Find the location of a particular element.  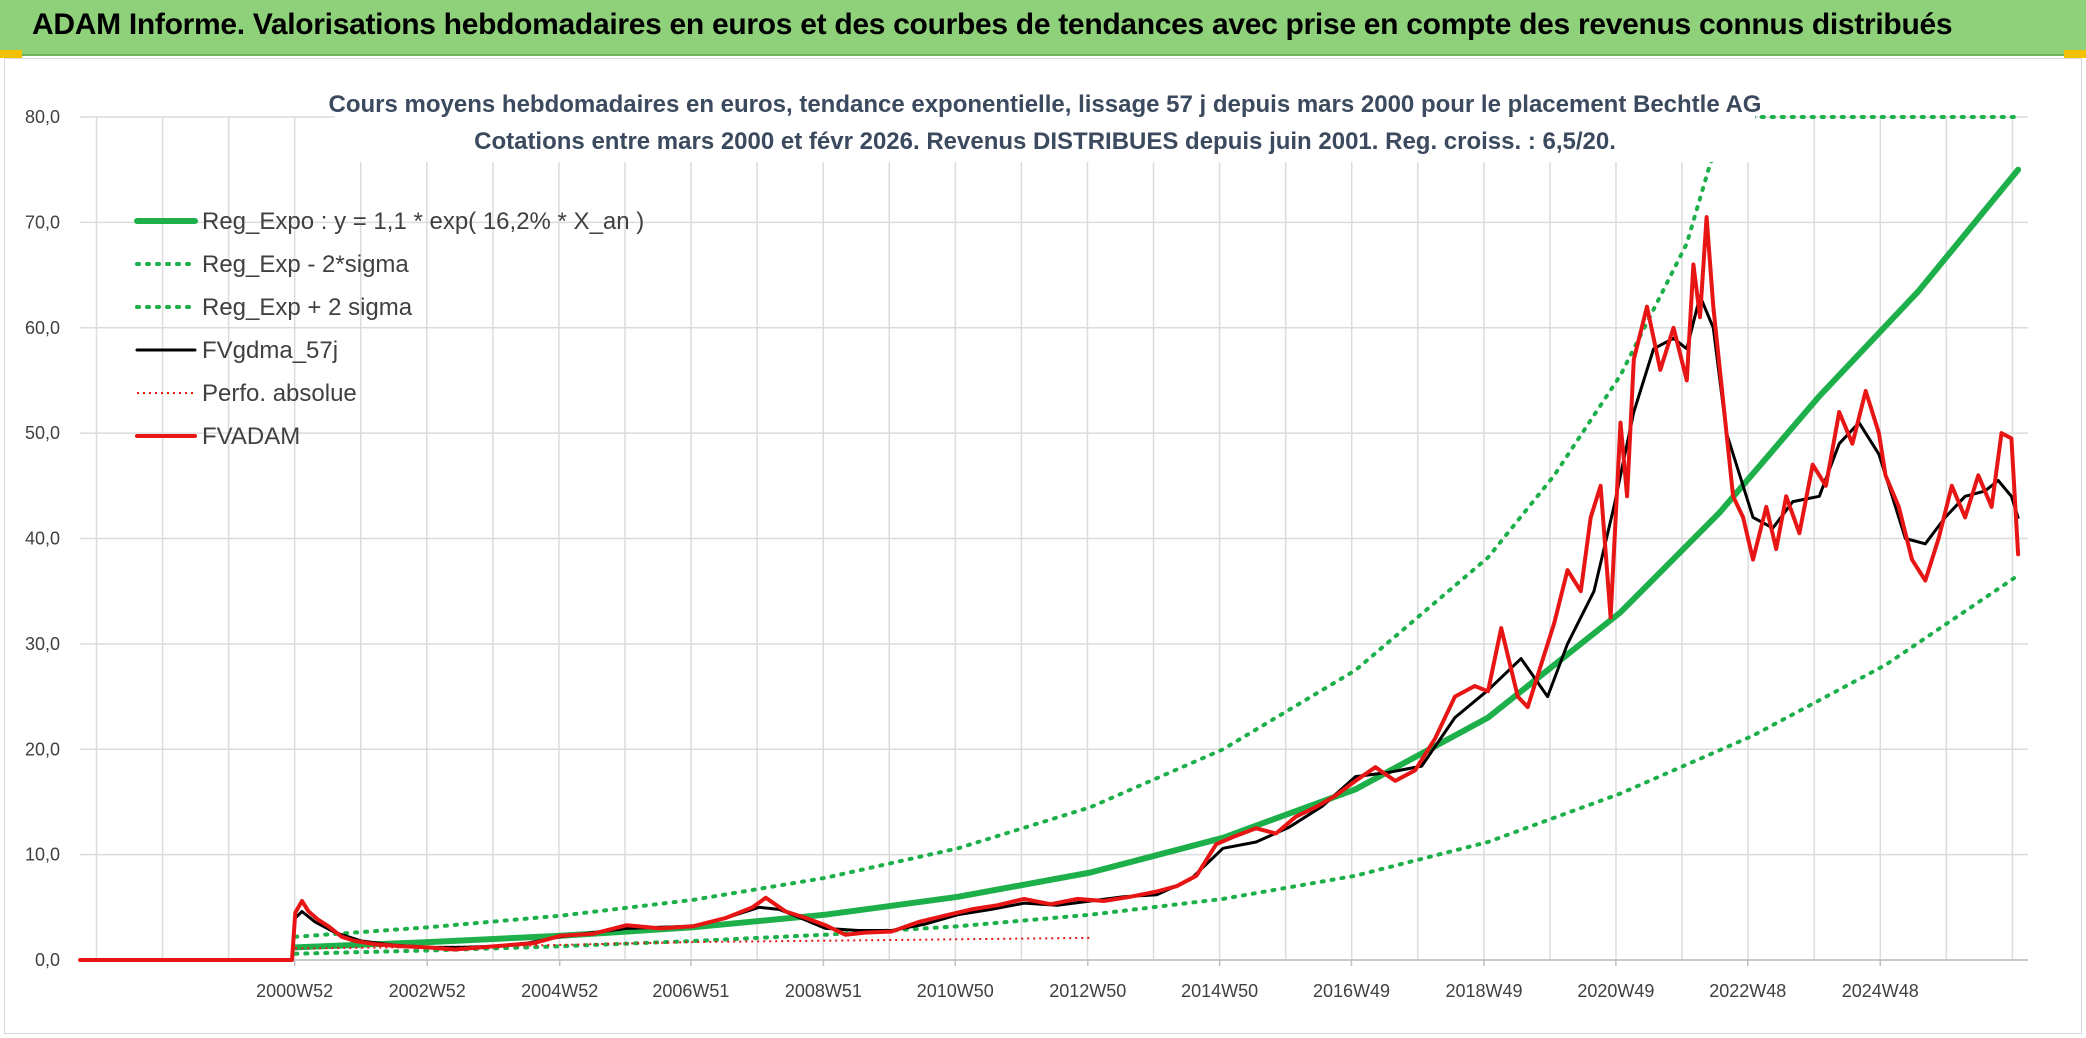

y-tick-label: 10,0 is located at coordinates (42, 855).